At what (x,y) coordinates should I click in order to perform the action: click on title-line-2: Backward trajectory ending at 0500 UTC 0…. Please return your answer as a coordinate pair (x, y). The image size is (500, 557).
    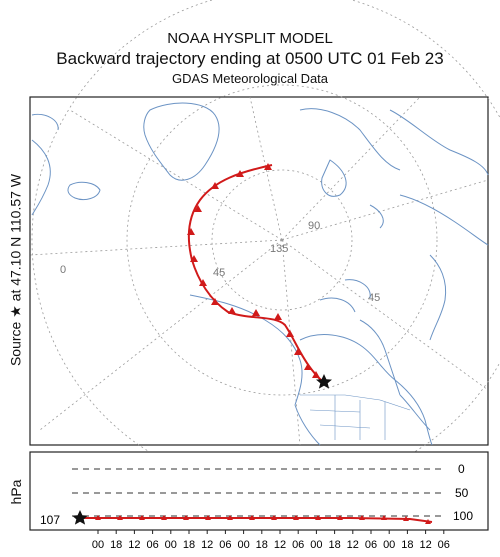
    Looking at the image, I should click on (250, 58).